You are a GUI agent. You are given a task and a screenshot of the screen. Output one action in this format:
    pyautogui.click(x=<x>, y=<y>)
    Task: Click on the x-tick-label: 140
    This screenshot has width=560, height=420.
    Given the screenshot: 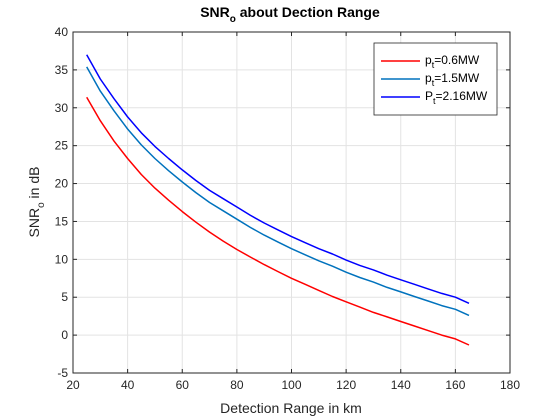 What is the action you would take?
    pyautogui.click(x=401, y=385)
    